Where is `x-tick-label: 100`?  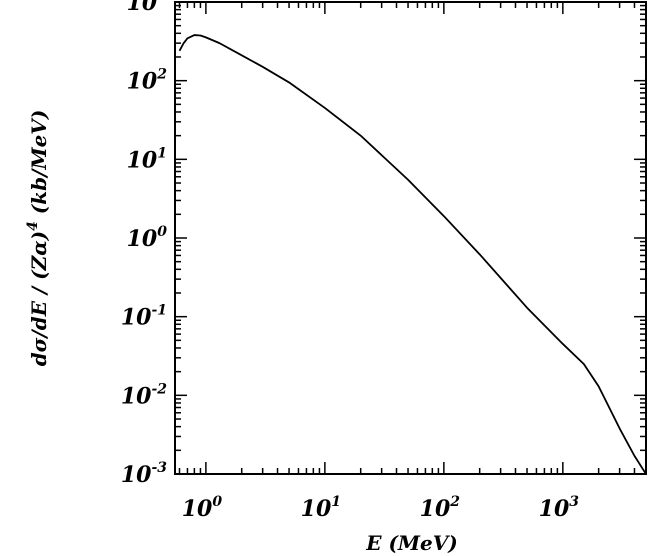
x-tick-label: 100 is located at coordinates (202, 508).